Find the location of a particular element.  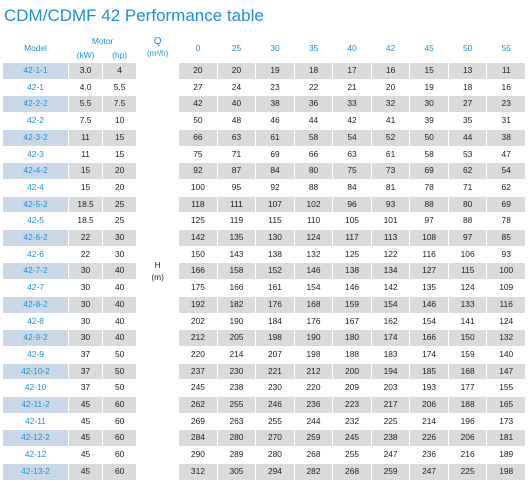

head-value-cell: 183 is located at coordinates (390, 354).